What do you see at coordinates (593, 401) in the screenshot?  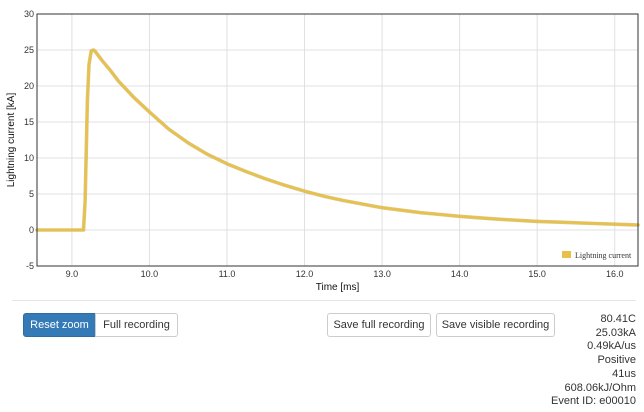 I see `stat-event-id: Event ID: e00010` at bounding box center [593, 401].